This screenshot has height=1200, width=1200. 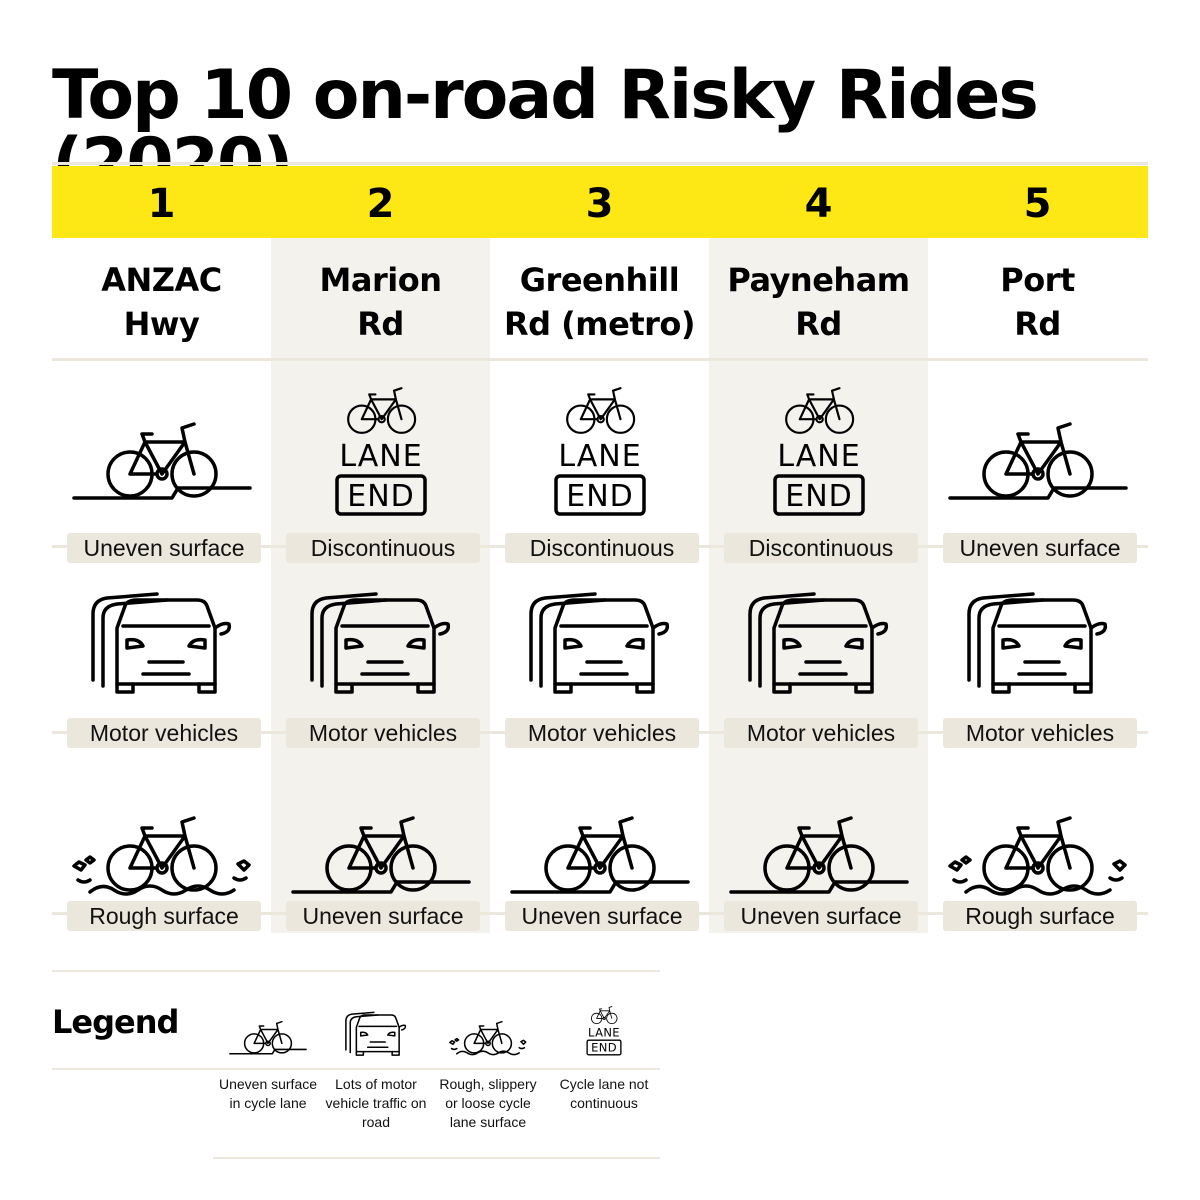 I want to click on rank-number: 4, so click(x=818, y=204).